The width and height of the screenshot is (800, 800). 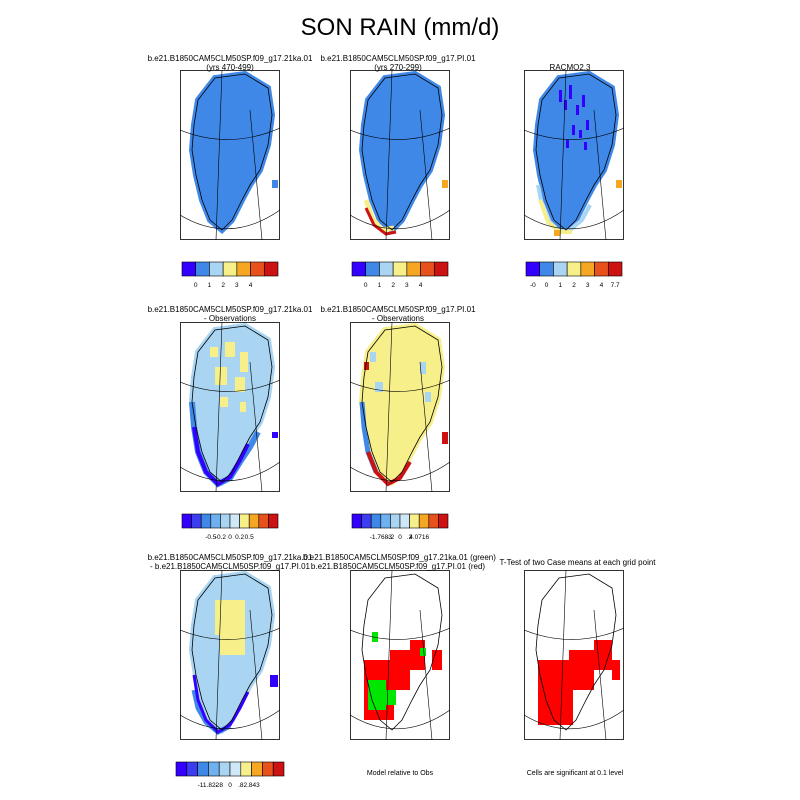 I want to click on colorbar-tick-label: -0.5, so click(x=211, y=537).